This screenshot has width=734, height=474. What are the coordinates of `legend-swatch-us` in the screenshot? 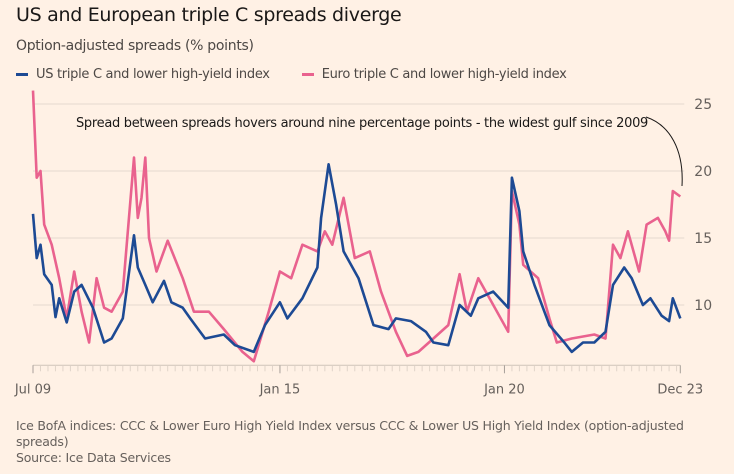 It's located at (22, 74).